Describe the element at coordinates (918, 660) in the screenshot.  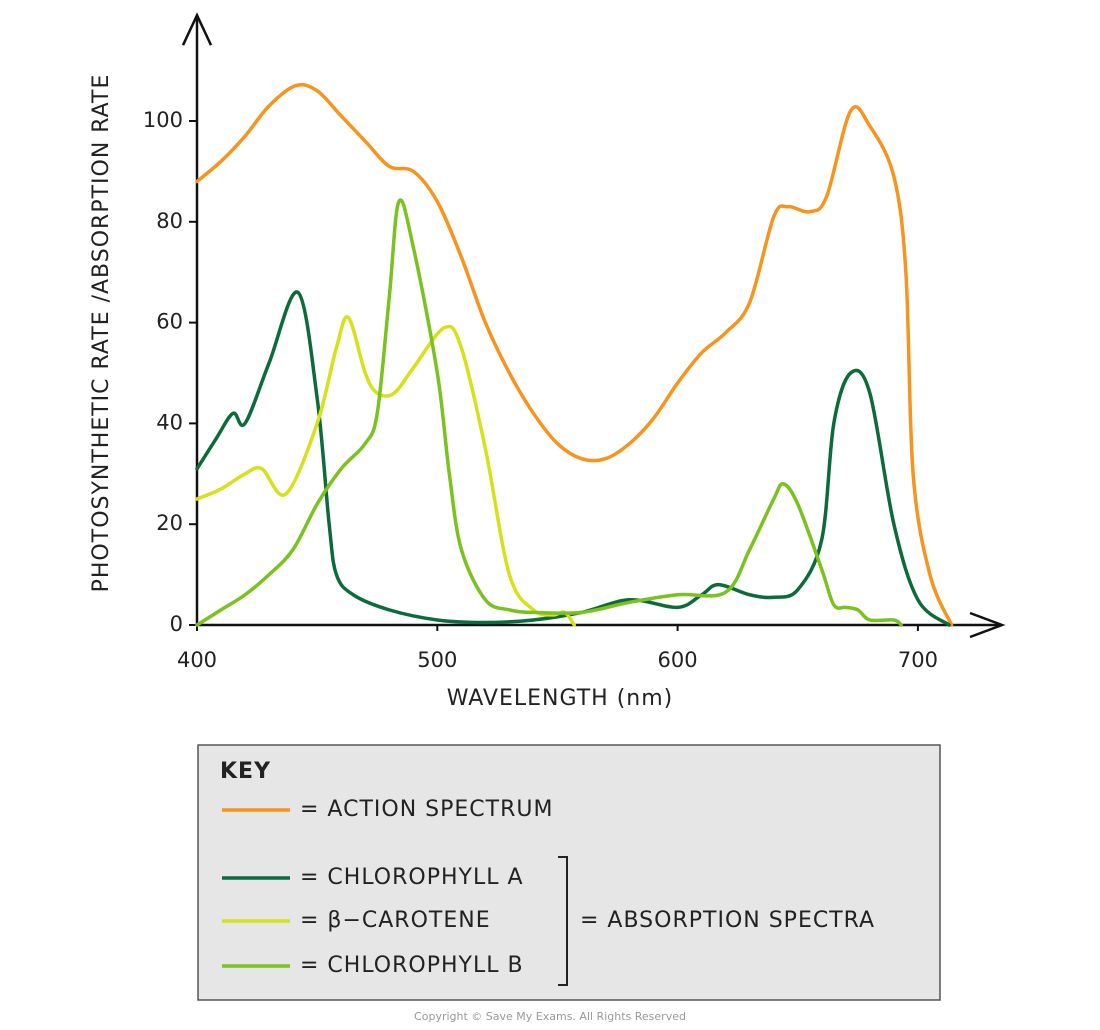
I see `x-tick-label: 700` at that location.